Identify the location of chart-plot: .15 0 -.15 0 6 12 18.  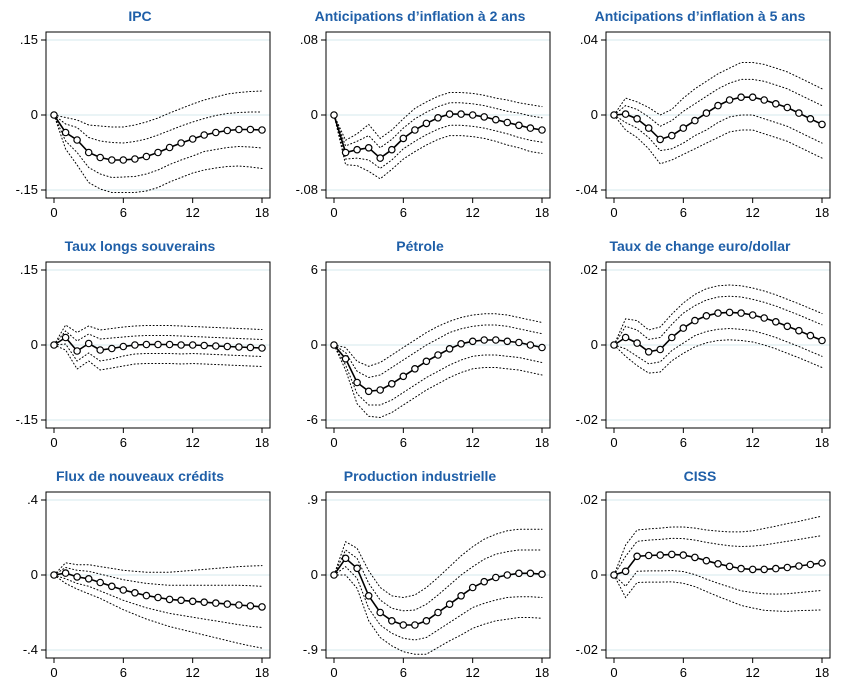
(143, 355).